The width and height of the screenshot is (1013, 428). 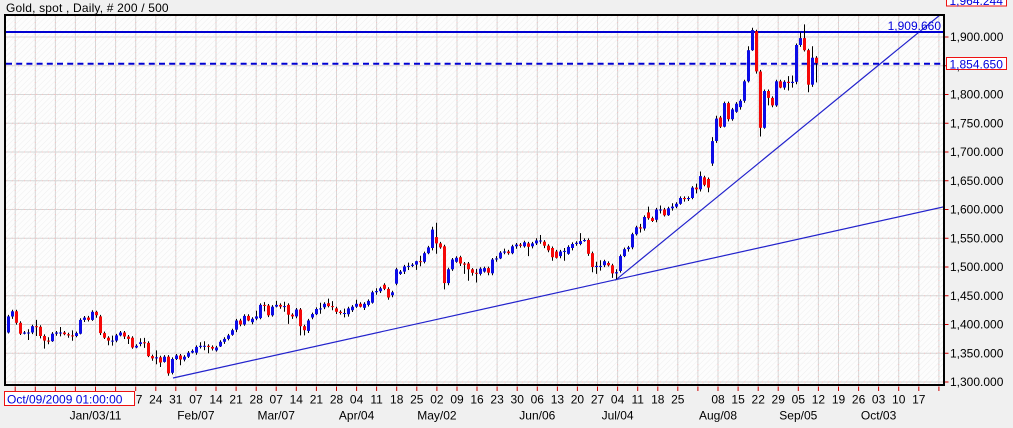 I want to click on svg-text: 13, so click(x=558, y=400).